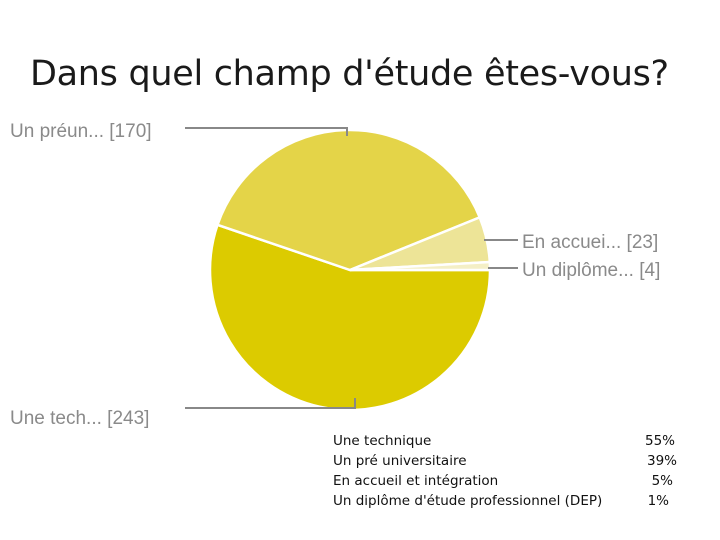 Image resolution: width=720 pixels, height=540 pixels. What do you see at coordinates (658, 501) in the screenshot?
I see `legend-percent: 1%` at bounding box center [658, 501].